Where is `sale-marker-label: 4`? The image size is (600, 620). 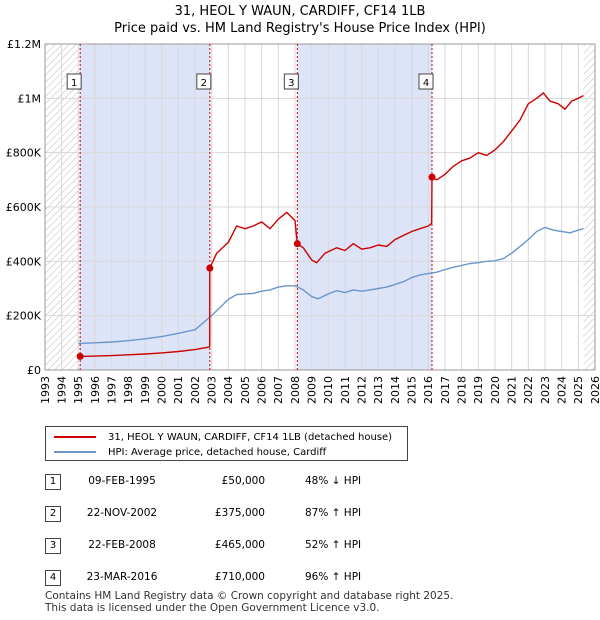
sale-marker-label: 4 is located at coordinates (426, 83).